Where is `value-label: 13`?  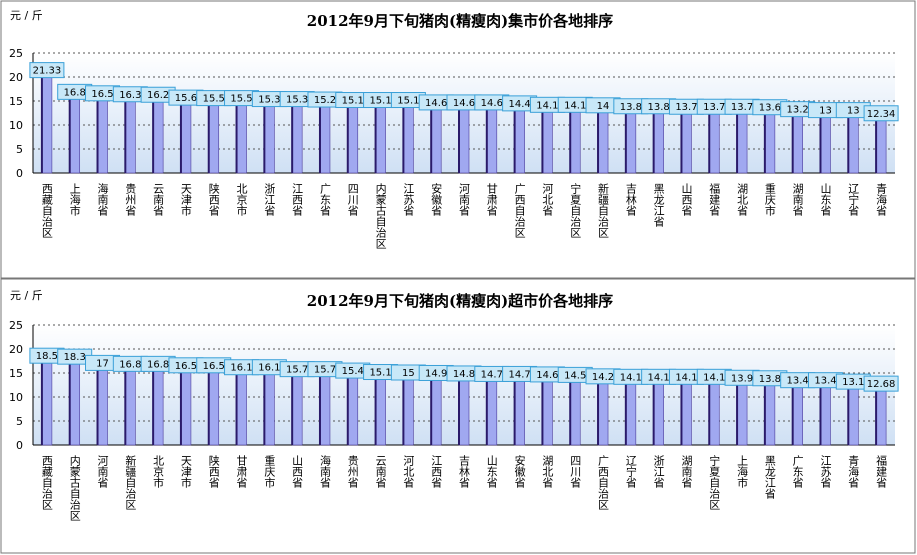
value-label: 13 is located at coordinates (853, 111).